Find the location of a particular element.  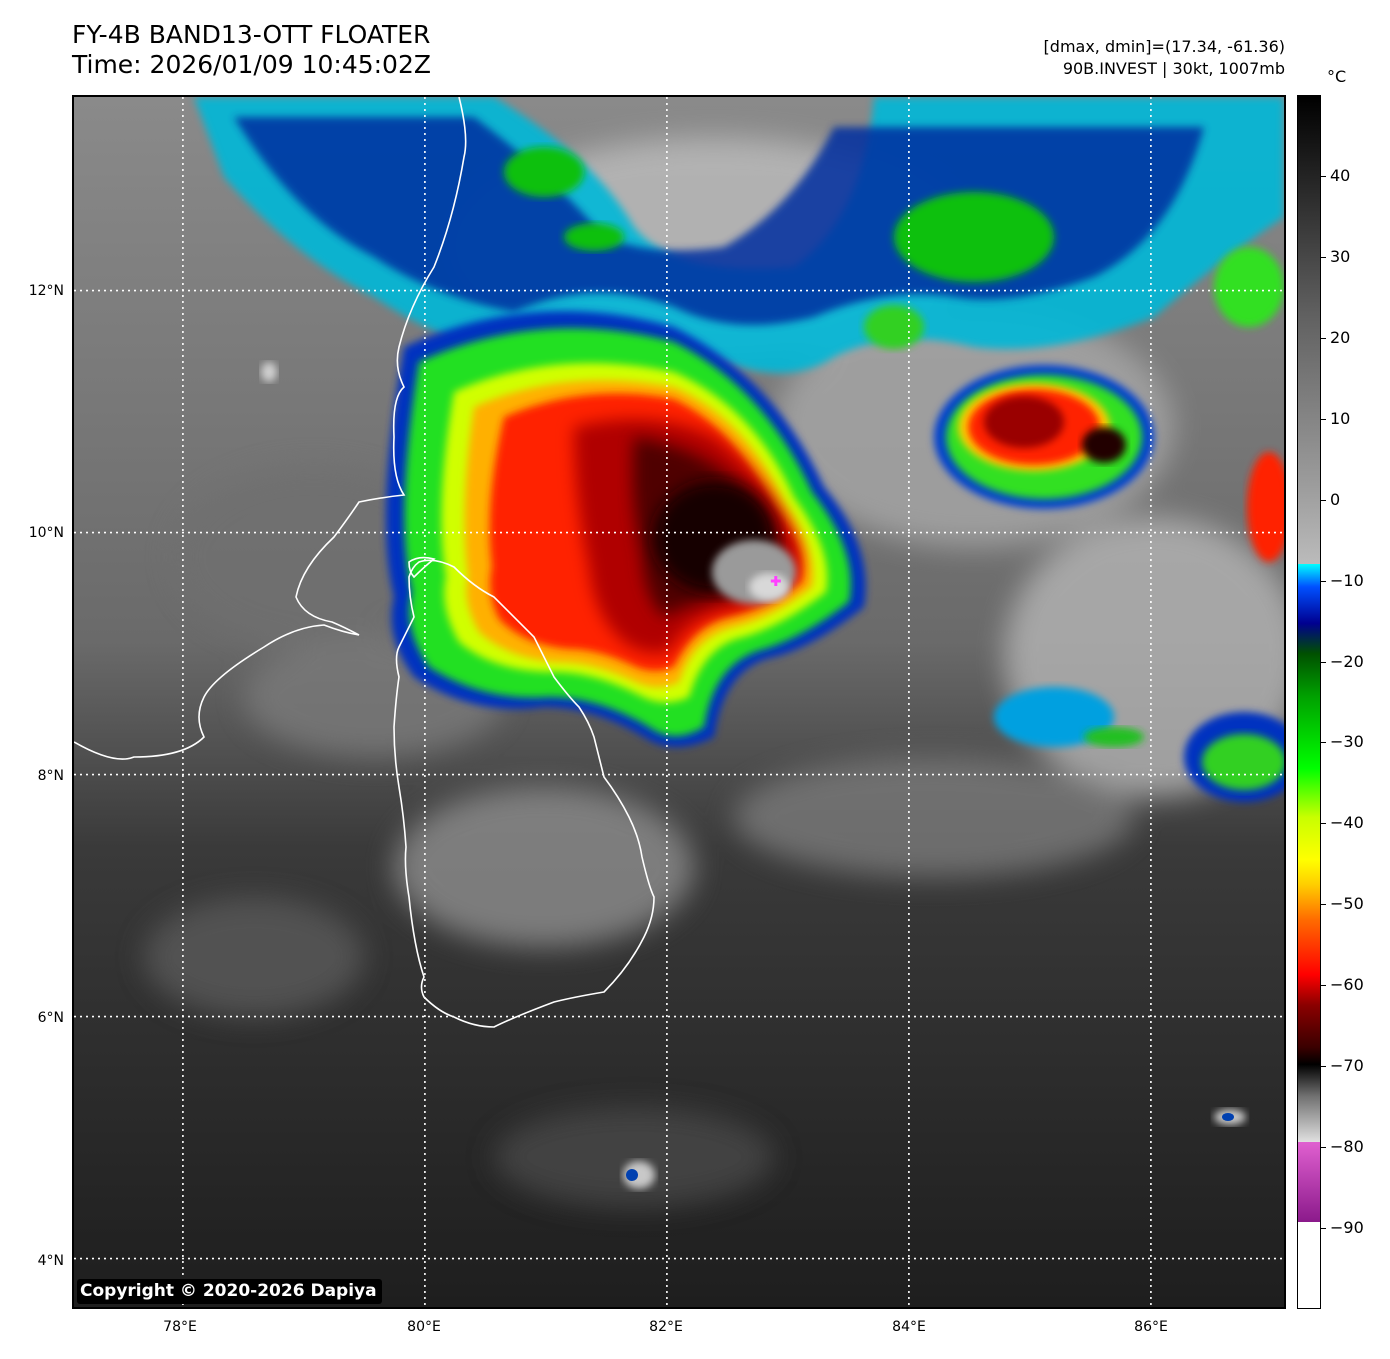

colorbar-tick-label: −30 is located at coordinates (1347, 742).